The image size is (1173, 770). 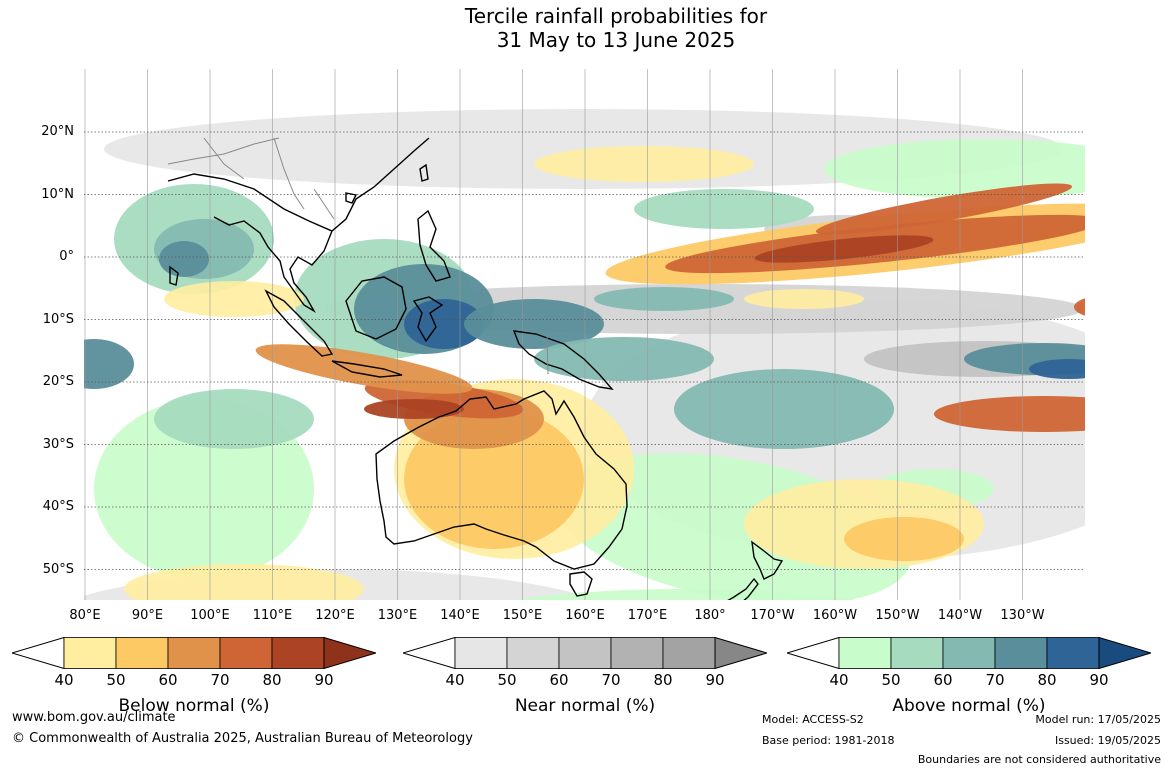 What do you see at coordinates (376, 308) in the screenshot?
I see `coastline-borneo` at bounding box center [376, 308].